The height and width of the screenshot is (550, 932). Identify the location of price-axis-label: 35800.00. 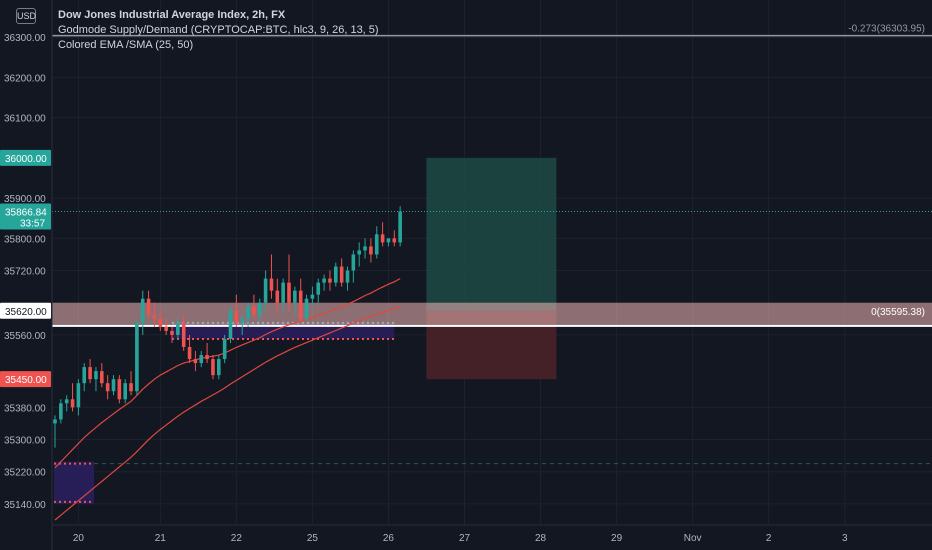
(25, 239).